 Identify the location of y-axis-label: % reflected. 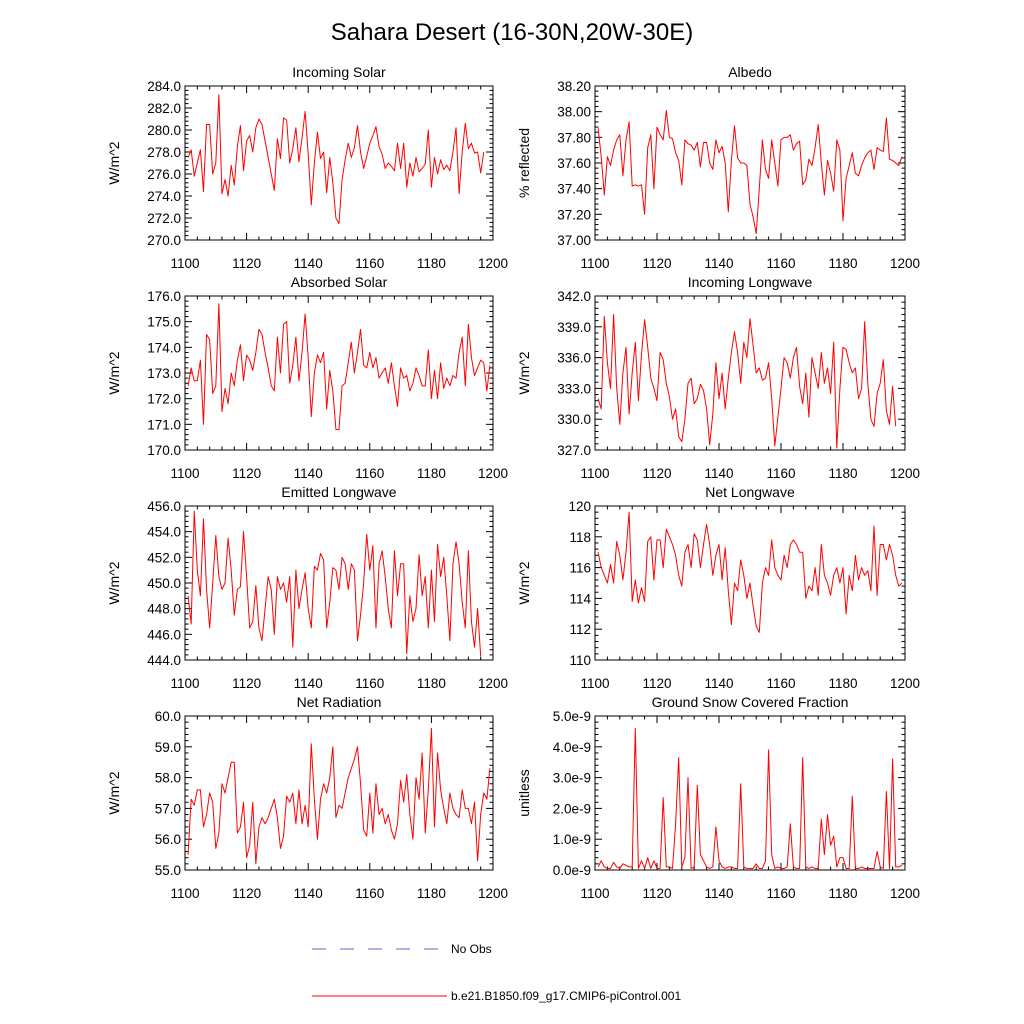
(524, 163).